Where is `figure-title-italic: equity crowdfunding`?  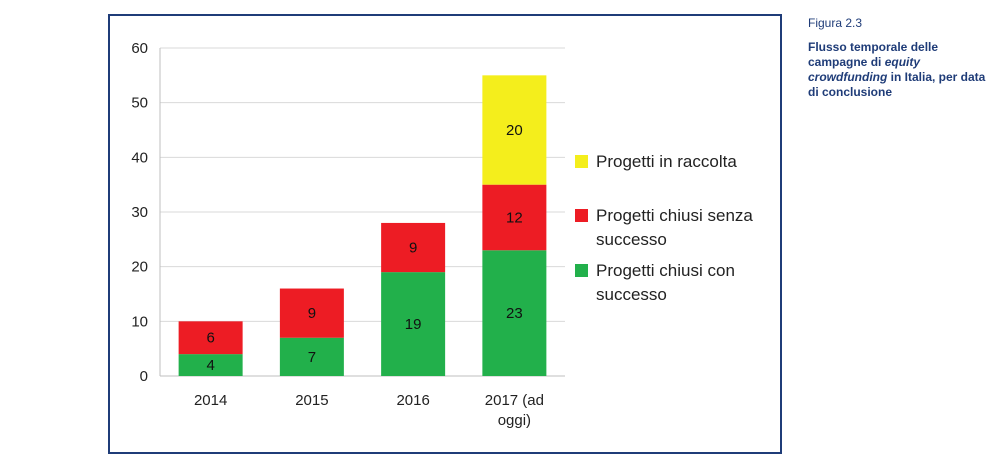 figure-title-italic: equity crowdfunding is located at coordinates (864, 69).